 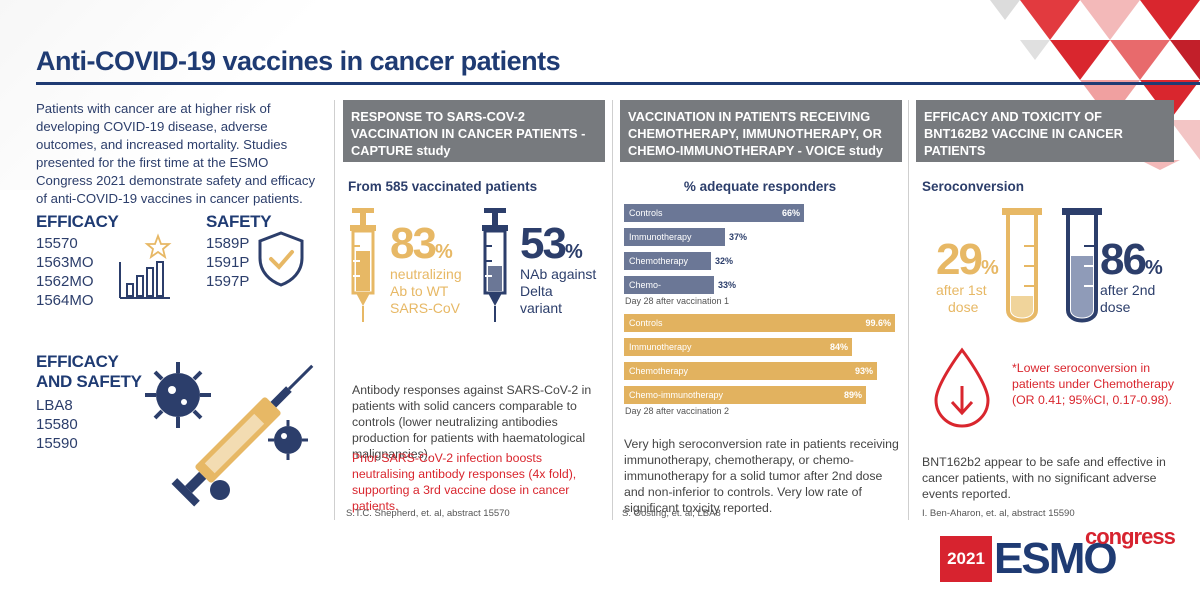 I want to click on logo-esmo: ESMO, so click(x=1056, y=558).